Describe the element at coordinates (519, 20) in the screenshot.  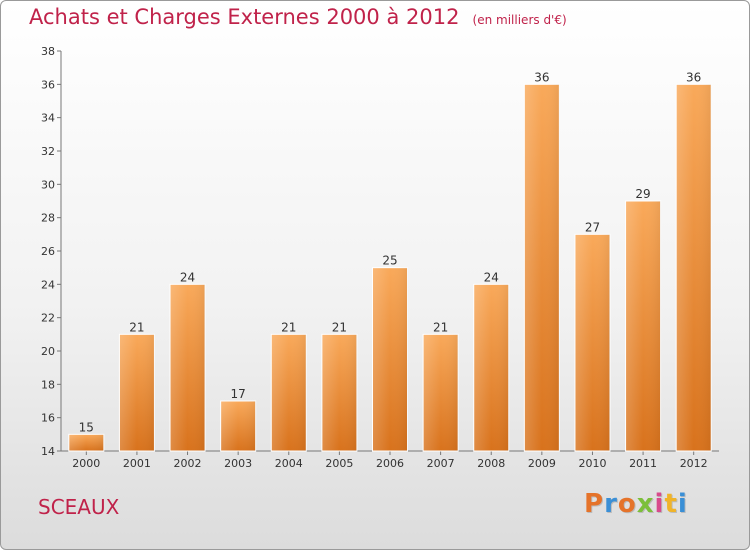
I see `chart-subtitle: (en milliers d'€)` at that location.